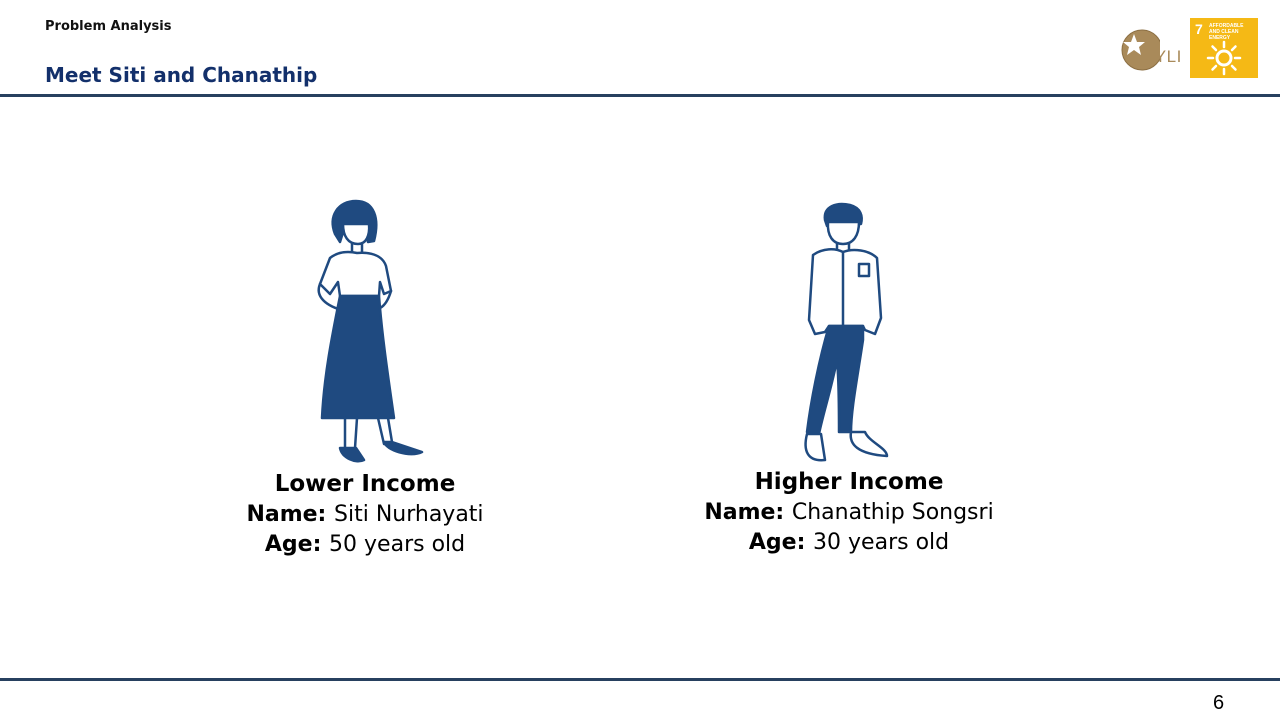 The width and height of the screenshot is (1280, 720). Describe the element at coordinates (640, 95) in the screenshot. I see `header-divider` at that location.